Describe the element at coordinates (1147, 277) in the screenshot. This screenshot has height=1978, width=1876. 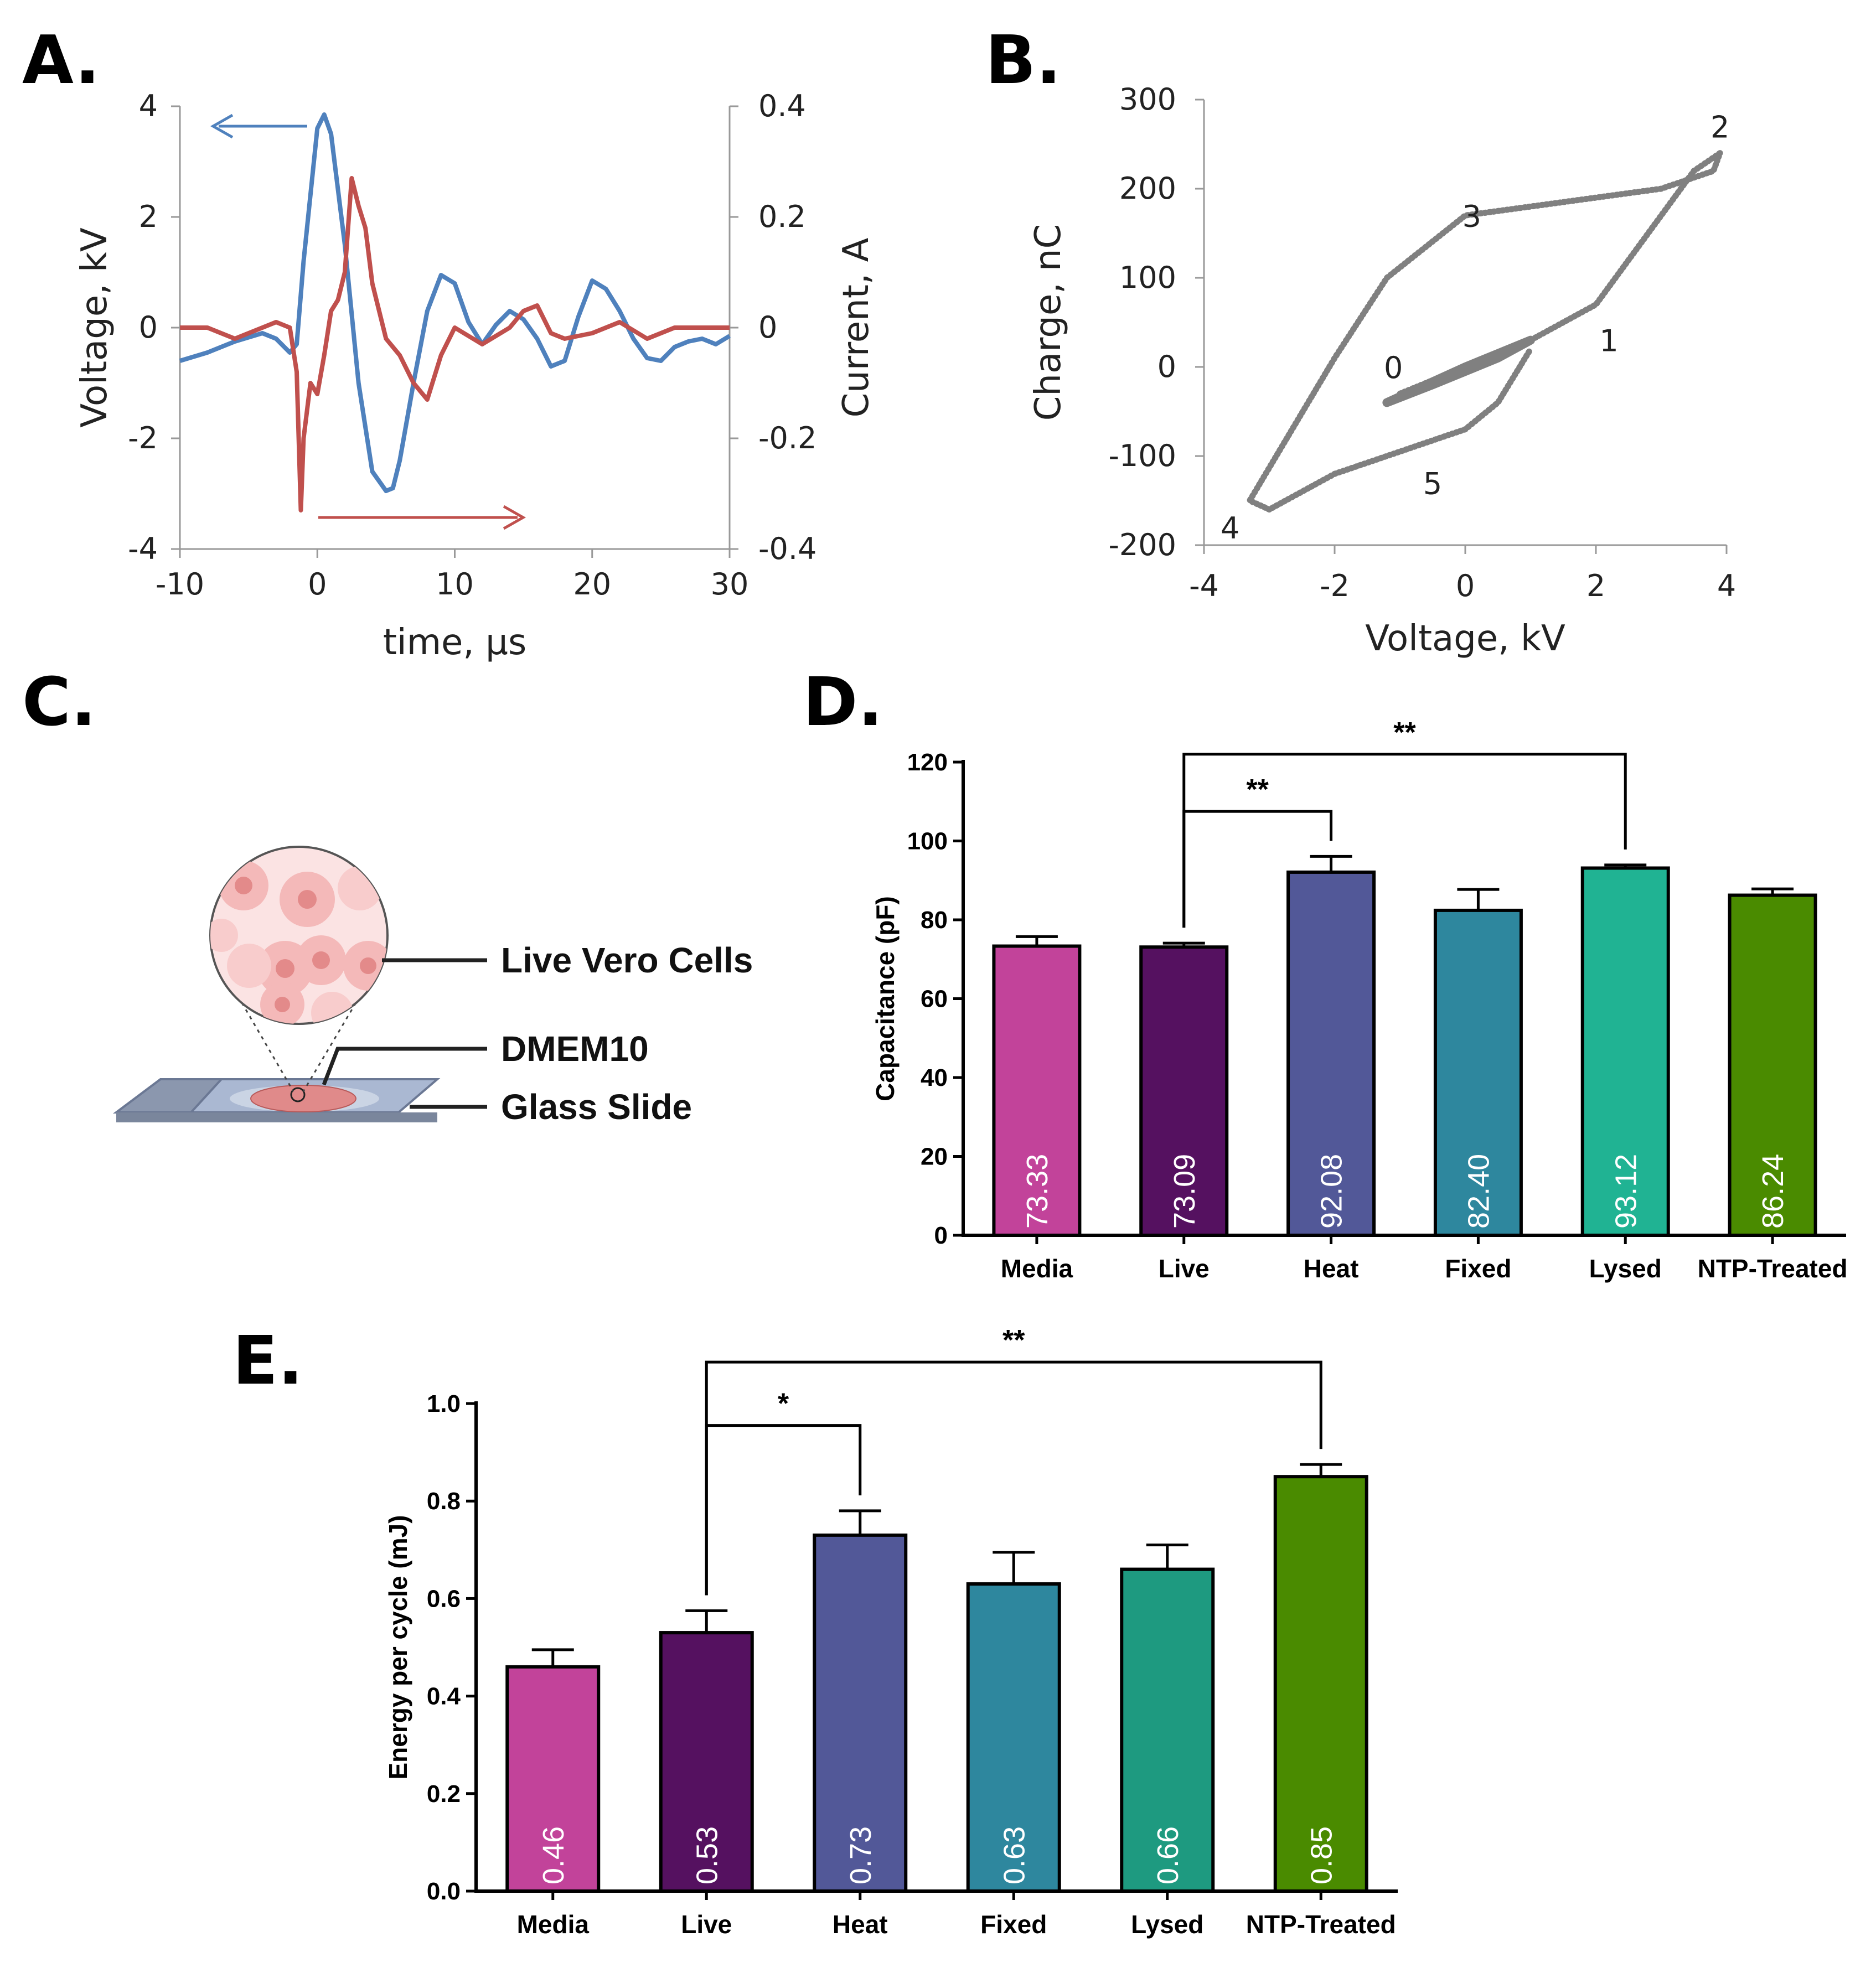
I see `b-ytick-label: 100` at that location.